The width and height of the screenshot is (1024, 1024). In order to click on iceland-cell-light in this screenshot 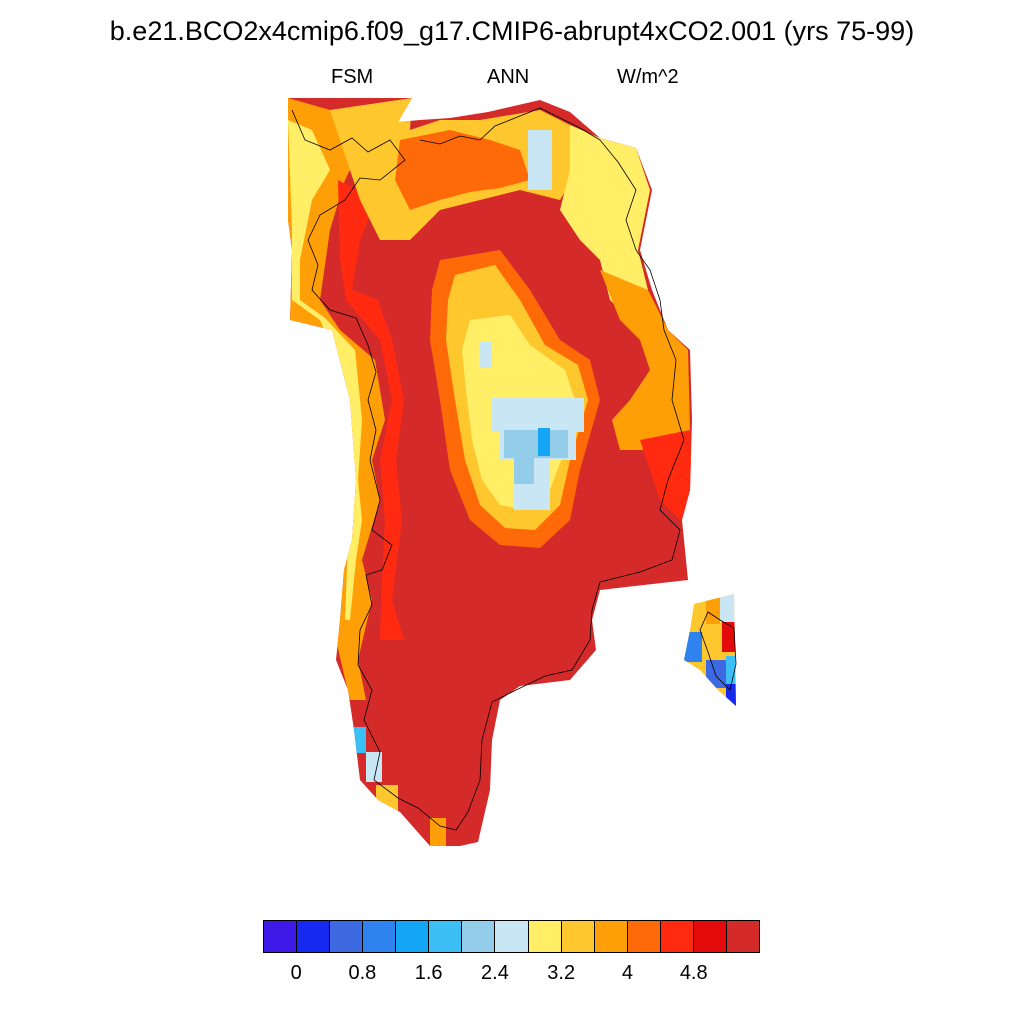, I will do `click(728, 608)`.